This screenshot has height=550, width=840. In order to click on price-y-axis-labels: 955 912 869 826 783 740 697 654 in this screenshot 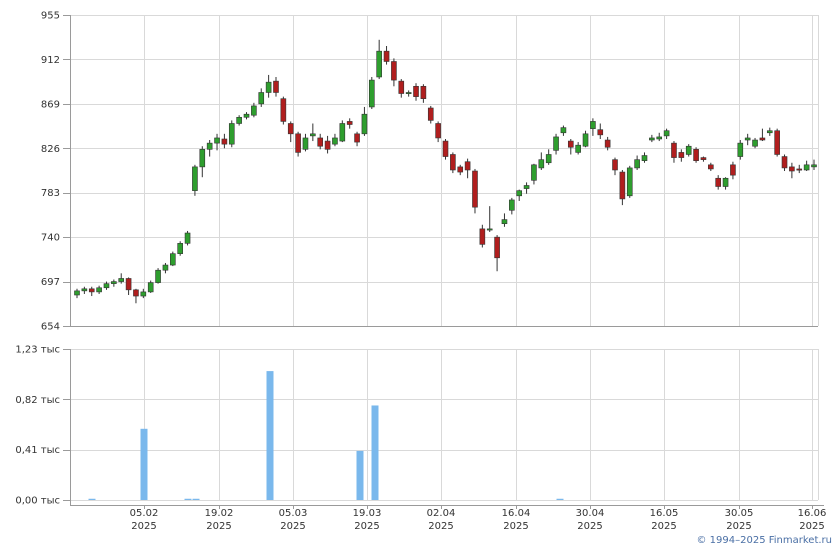, I will do `click(55, 172)`.